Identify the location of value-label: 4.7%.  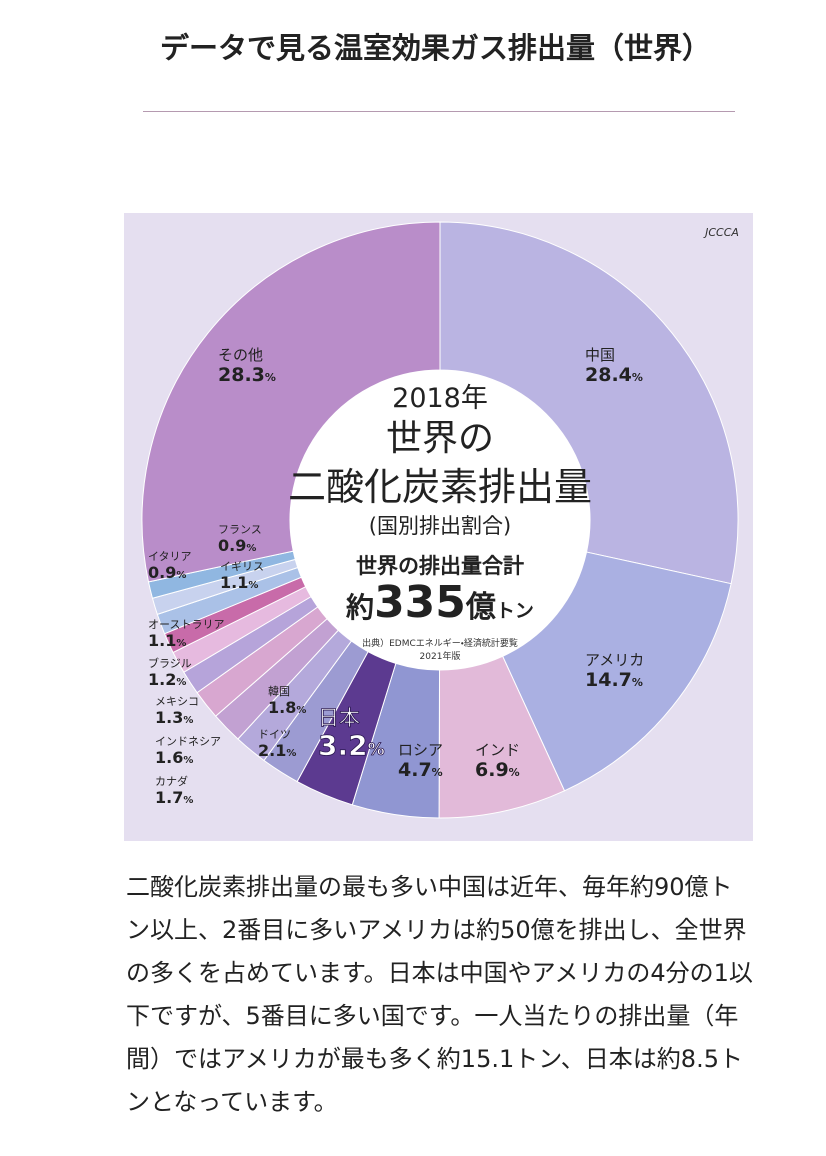
(420, 770).